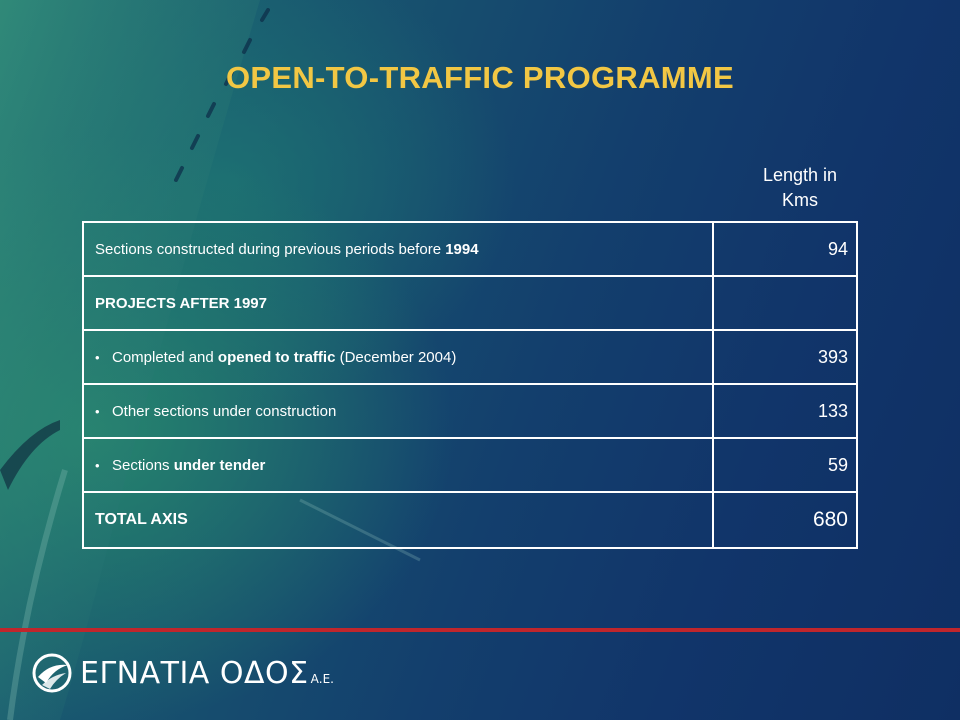  What do you see at coordinates (800, 175) in the screenshot?
I see `column-header-line-1: Length in` at bounding box center [800, 175].